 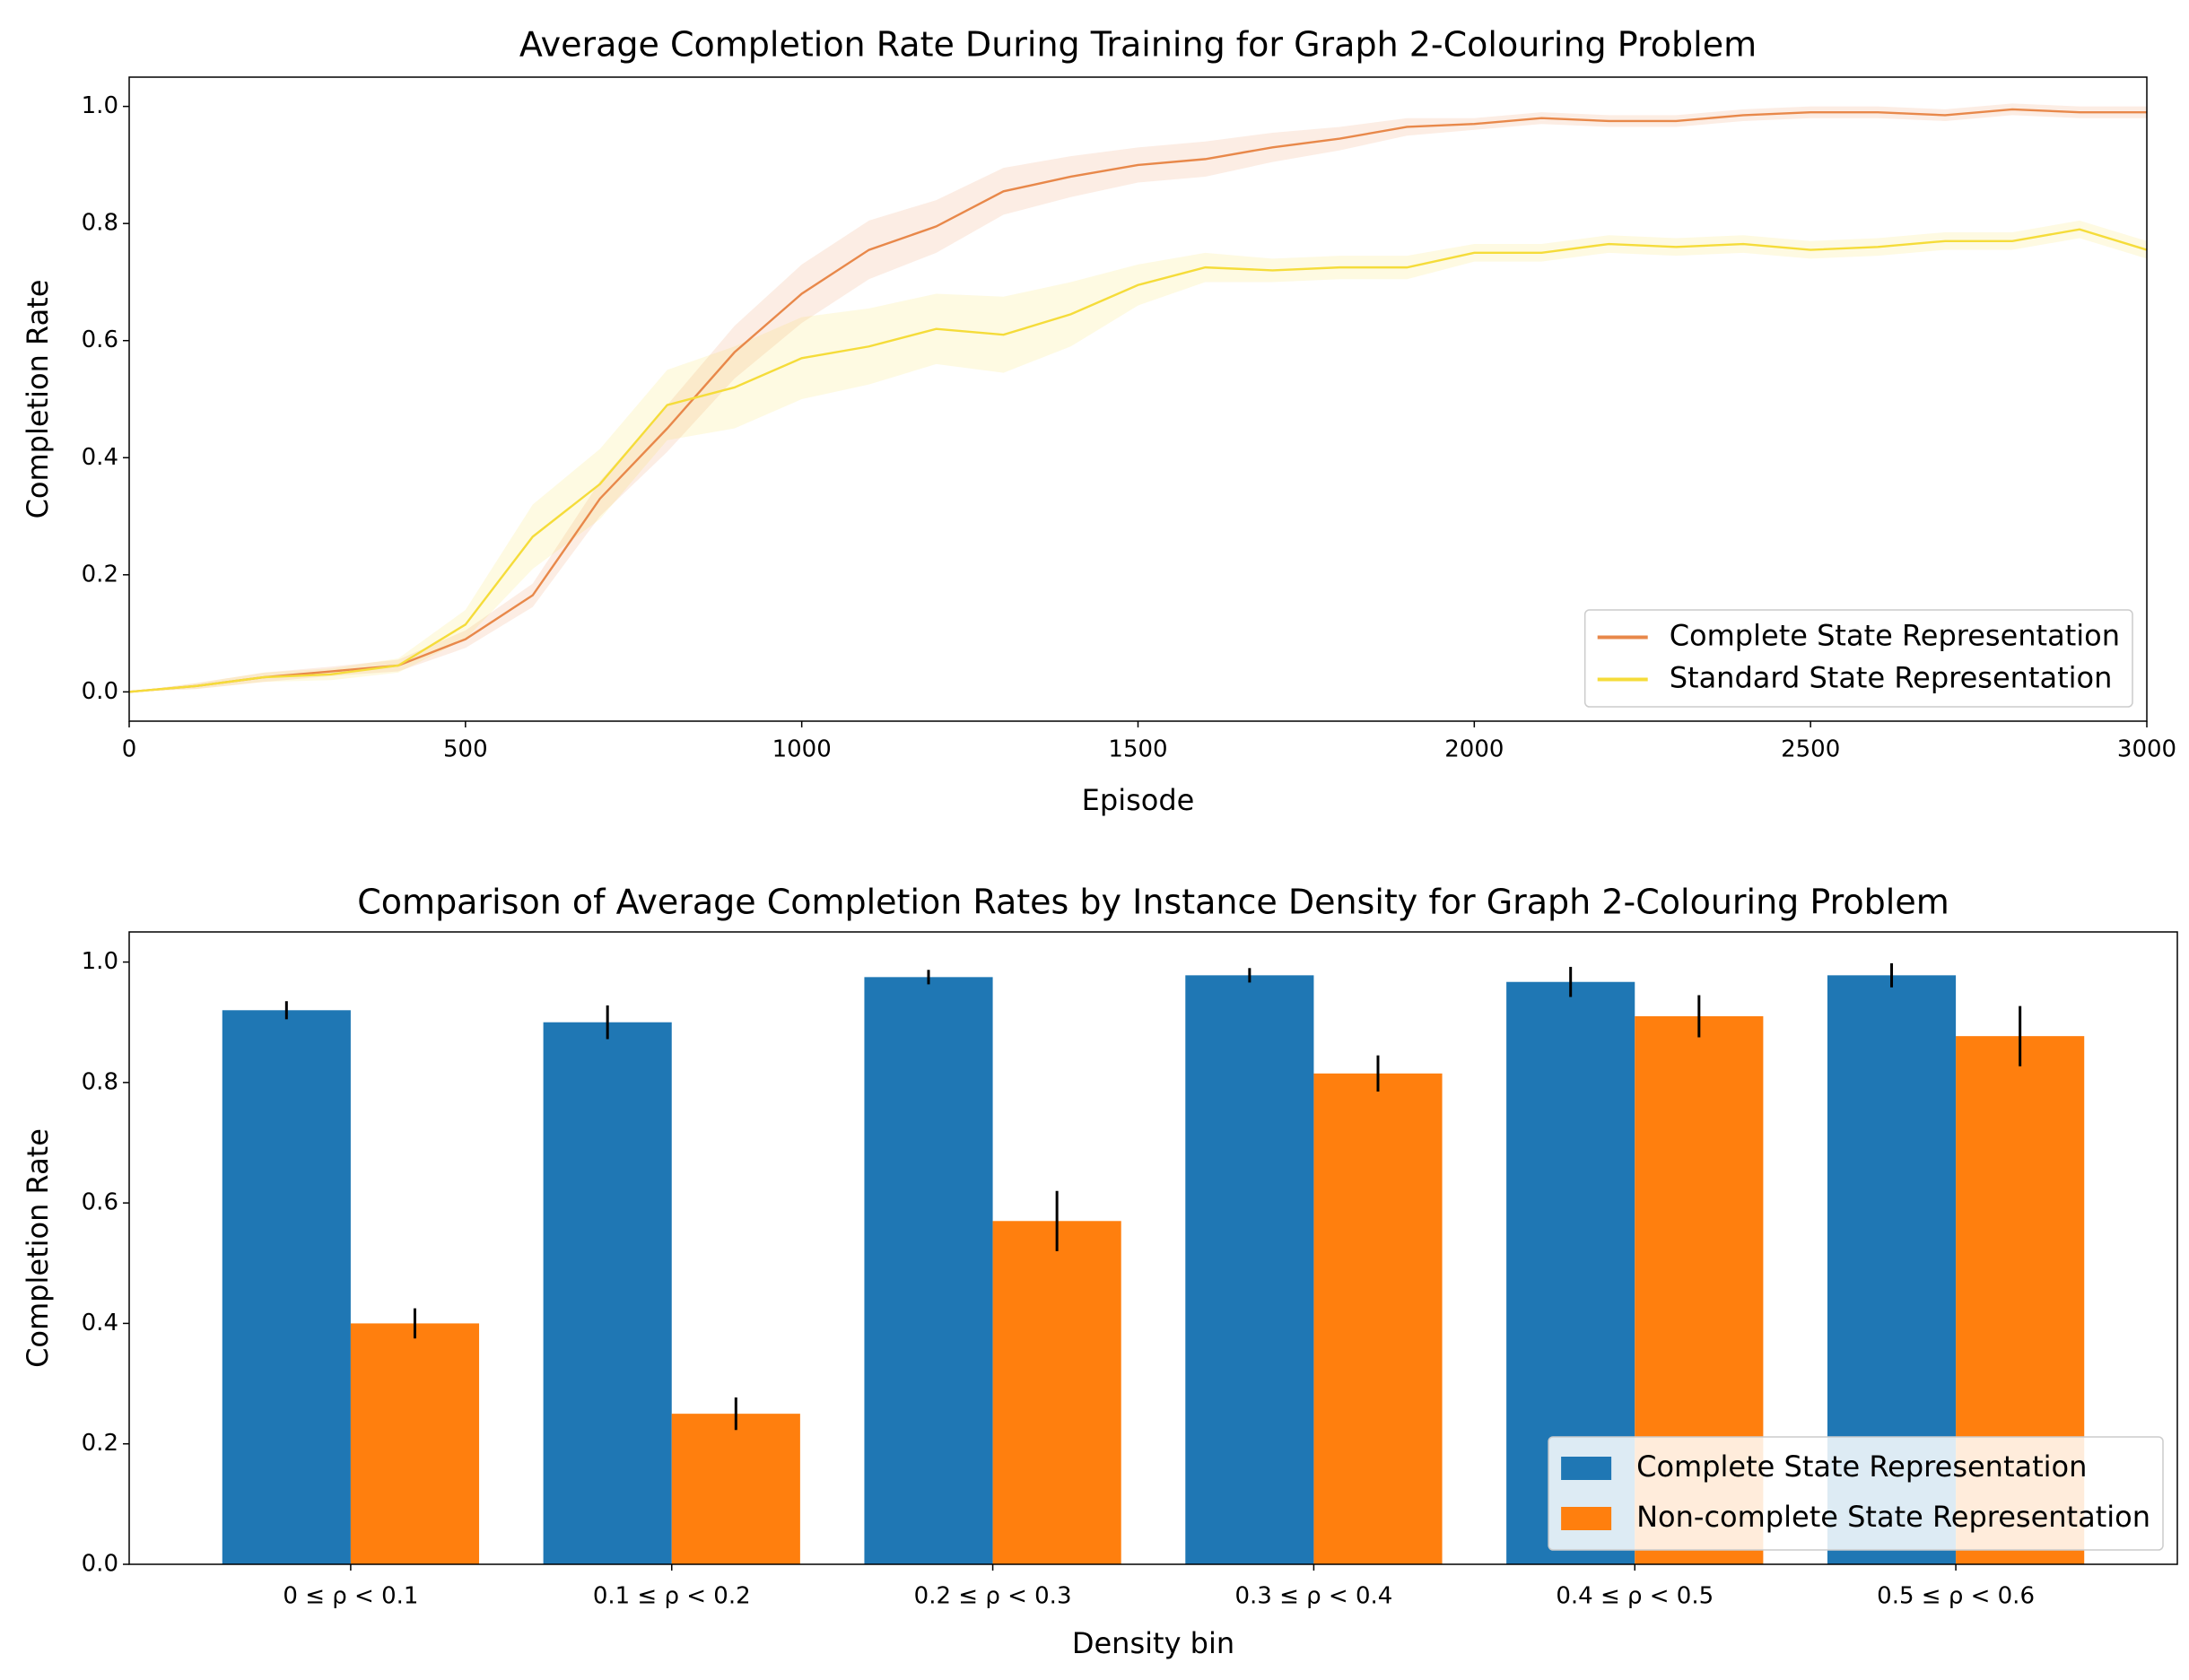 I want to click on x-tick-label: 0.3 ≤ ρ < 0.4, so click(x=1313, y=1596).